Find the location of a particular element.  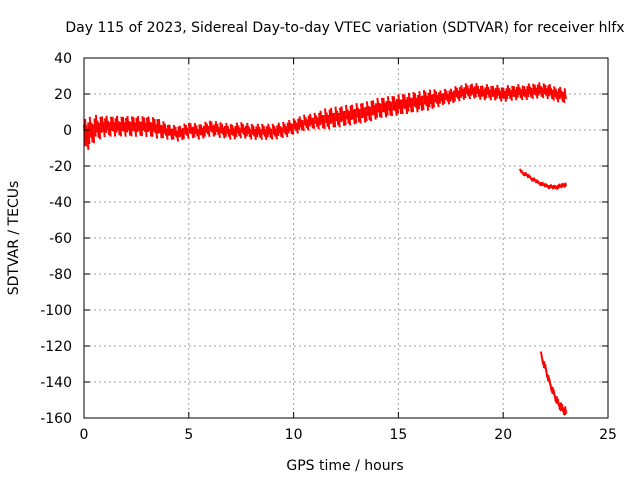

y-tick-label: -60 is located at coordinates (60, 239).